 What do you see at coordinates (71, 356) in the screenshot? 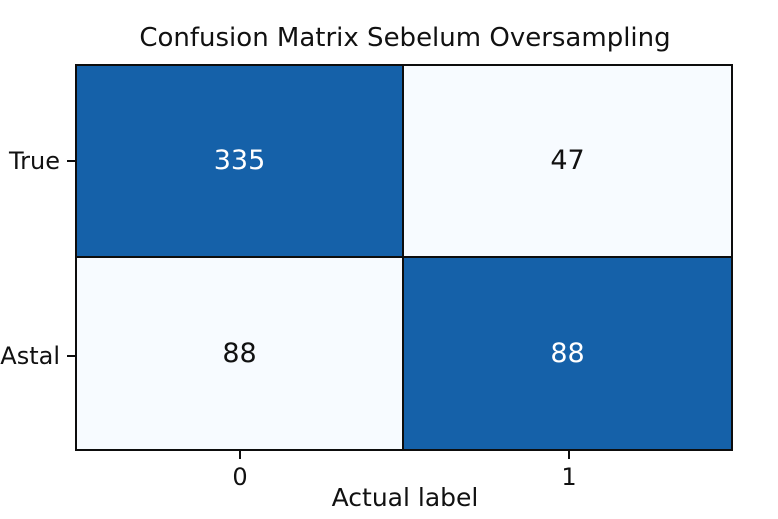
I see `y-tick-mark-astal` at bounding box center [71, 356].